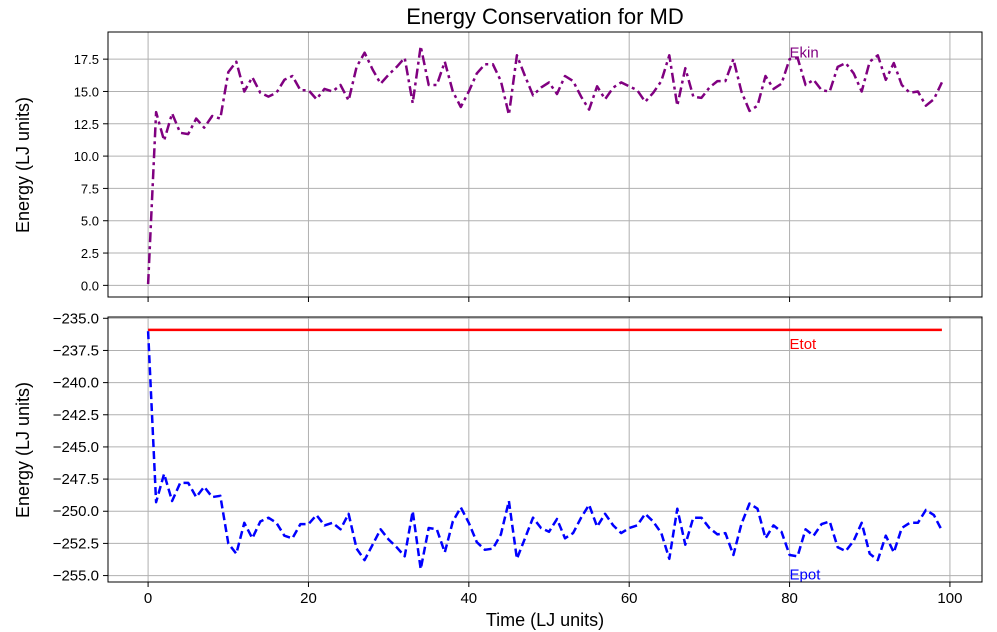  What do you see at coordinates (86, 59) in the screenshot?
I see `y-tick-label: 17.5` at bounding box center [86, 59].